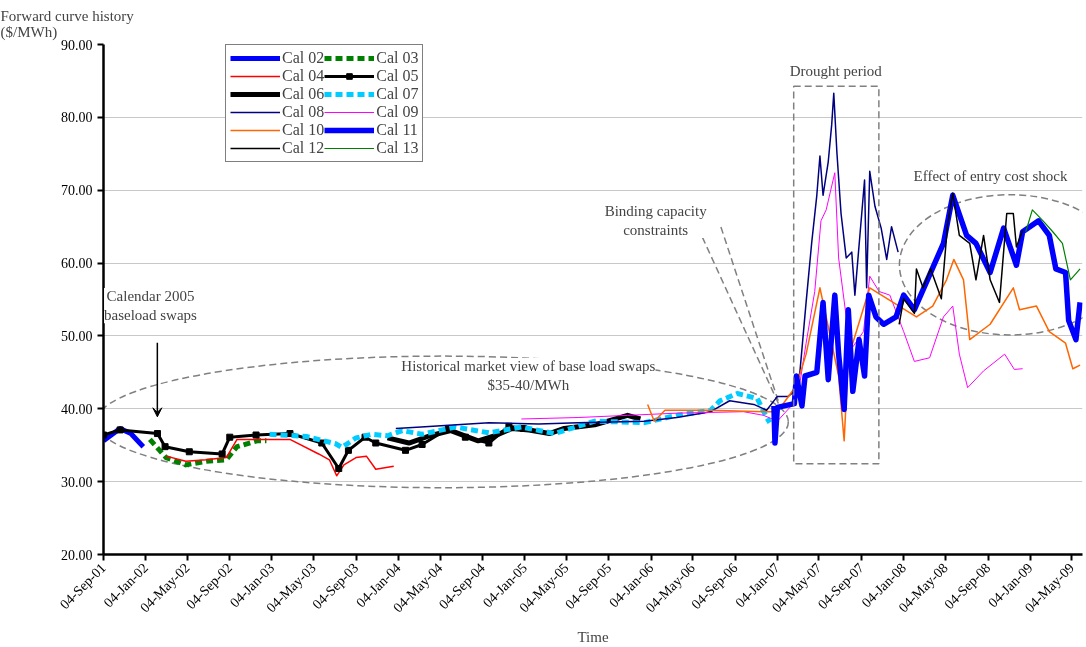 The width and height of the screenshot is (1086, 647). I want to click on legend-label: Cal 08, so click(303, 112).